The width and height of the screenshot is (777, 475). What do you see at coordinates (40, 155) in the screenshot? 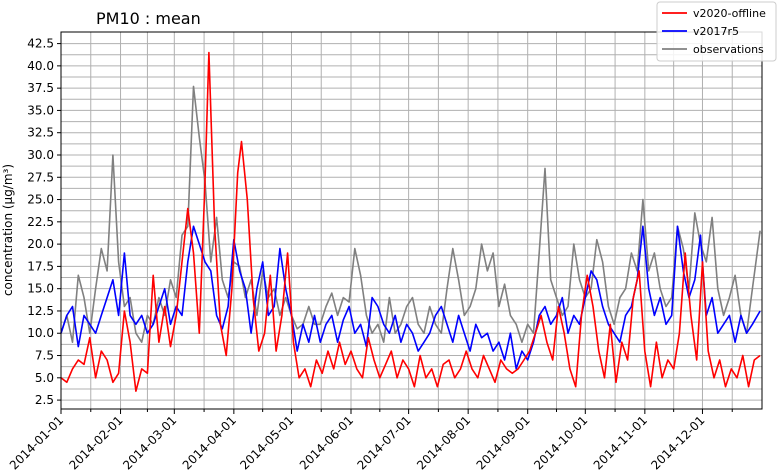
I see `y-tick-label: 30.0` at bounding box center [40, 155].